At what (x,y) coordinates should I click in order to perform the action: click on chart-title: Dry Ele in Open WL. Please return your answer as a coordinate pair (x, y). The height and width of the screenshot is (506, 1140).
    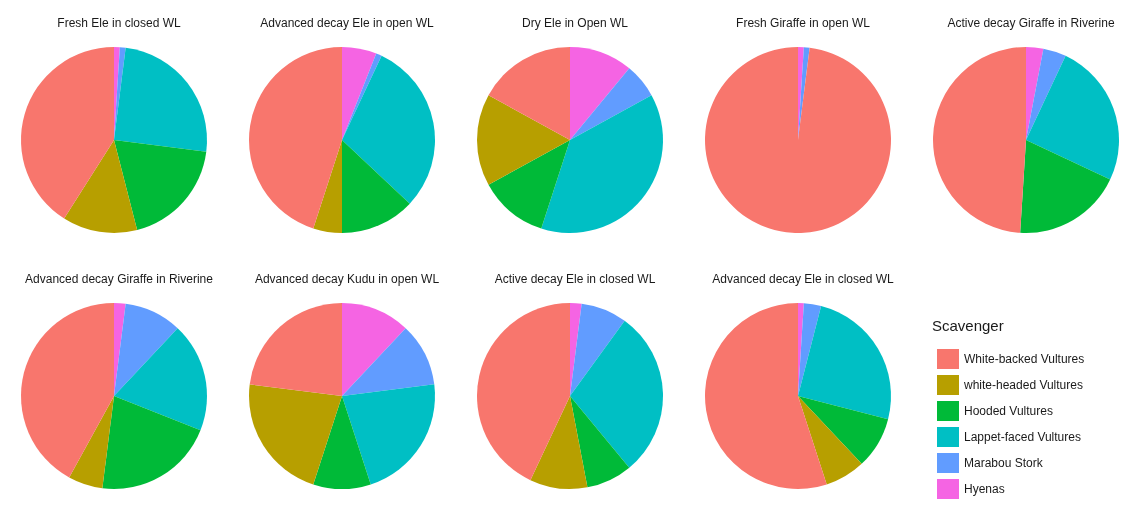
    Looking at the image, I should click on (575, 23).